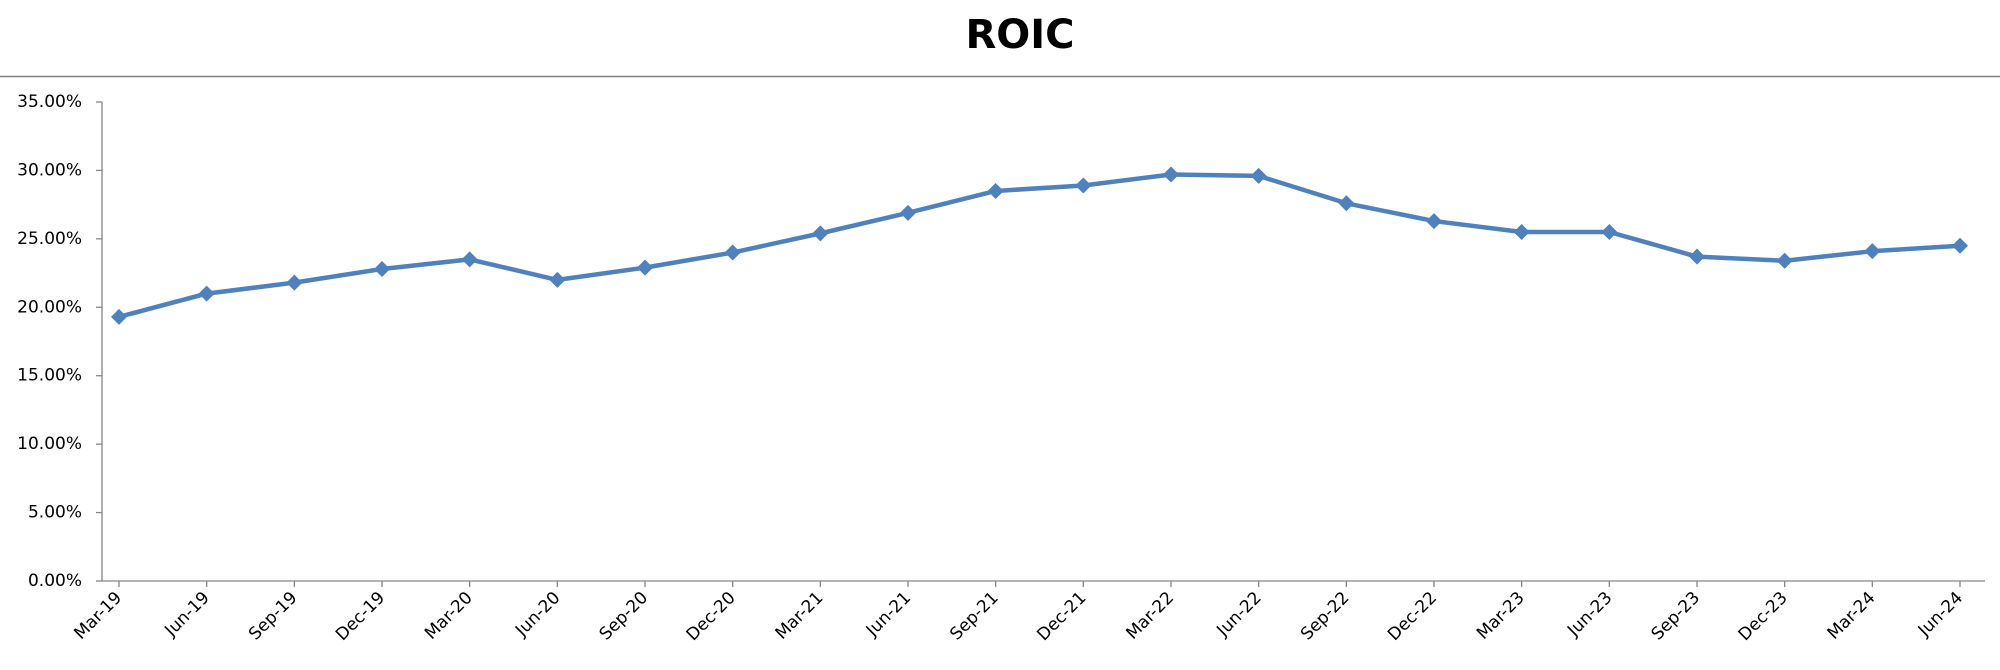 The image size is (2000, 670). What do you see at coordinates (1763, 616) in the screenshot?
I see `x-tick-label: Dec-23` at bounding box center [1763, 616].